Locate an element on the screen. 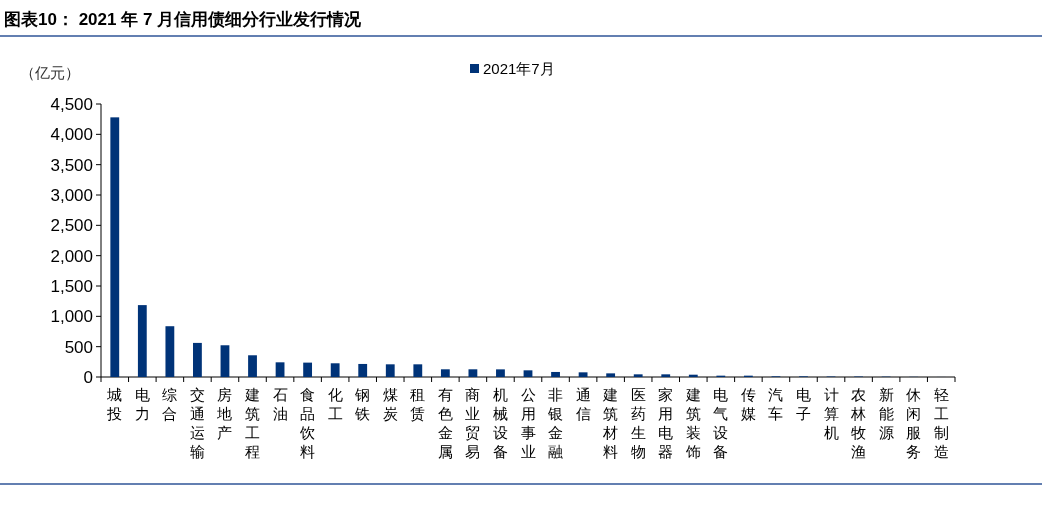 Image resolution: width=1042 pixels, height=515 pixels. x-tick-label: 通信 is located at coordinates (583, 404).